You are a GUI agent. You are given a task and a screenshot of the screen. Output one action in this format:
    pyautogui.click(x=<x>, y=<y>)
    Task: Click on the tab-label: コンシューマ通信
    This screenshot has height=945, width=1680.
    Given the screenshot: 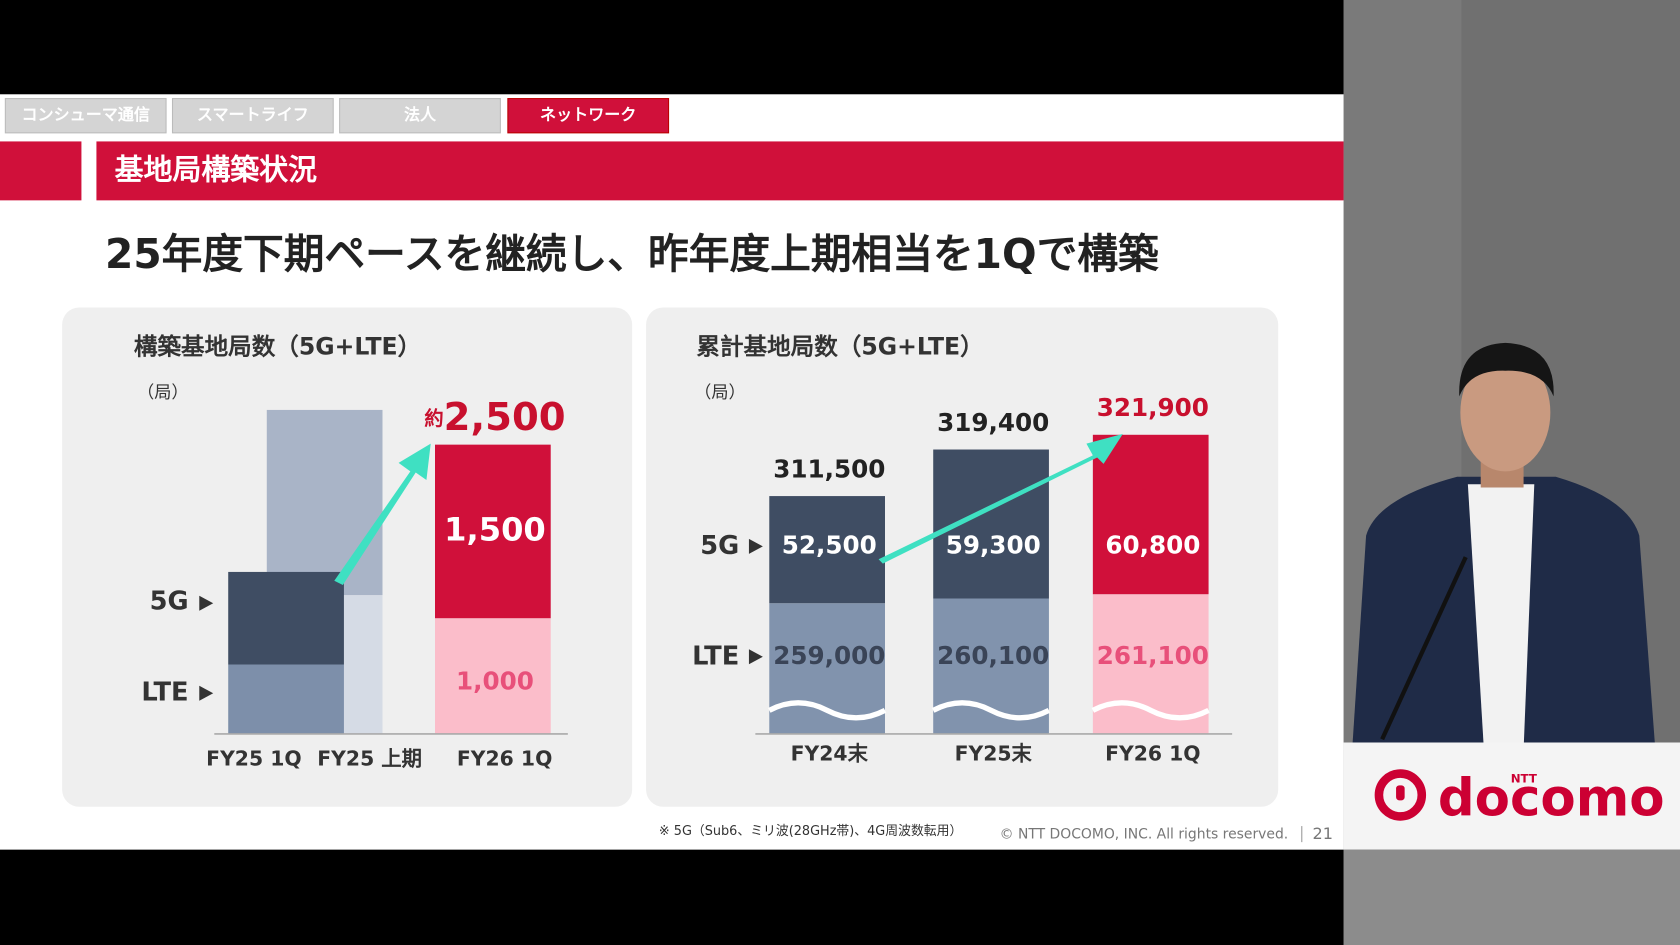 What is the action you would take?
    pyautogui.click(x=85, y=114)
    